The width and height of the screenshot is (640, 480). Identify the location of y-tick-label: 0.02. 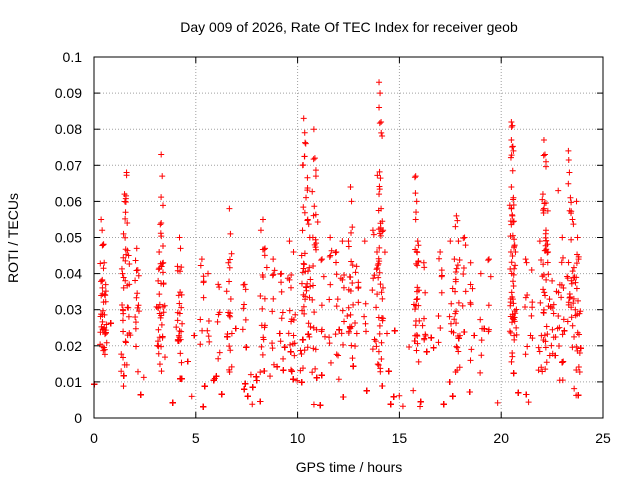
(68, 346).